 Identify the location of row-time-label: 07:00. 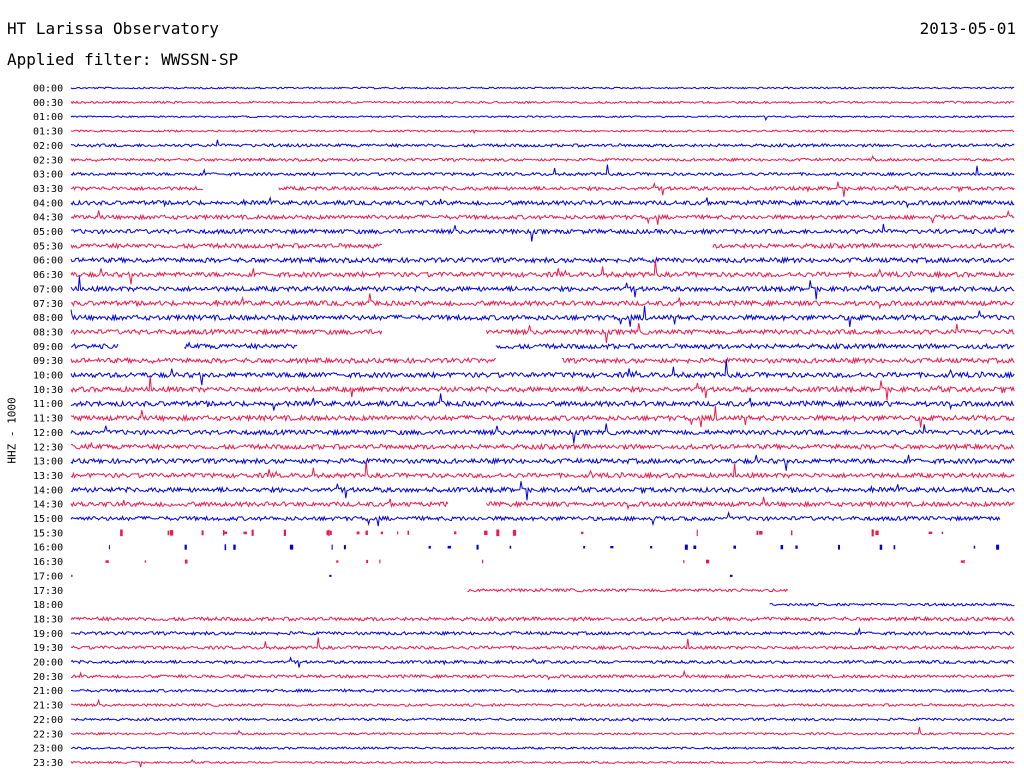
(48, 289).